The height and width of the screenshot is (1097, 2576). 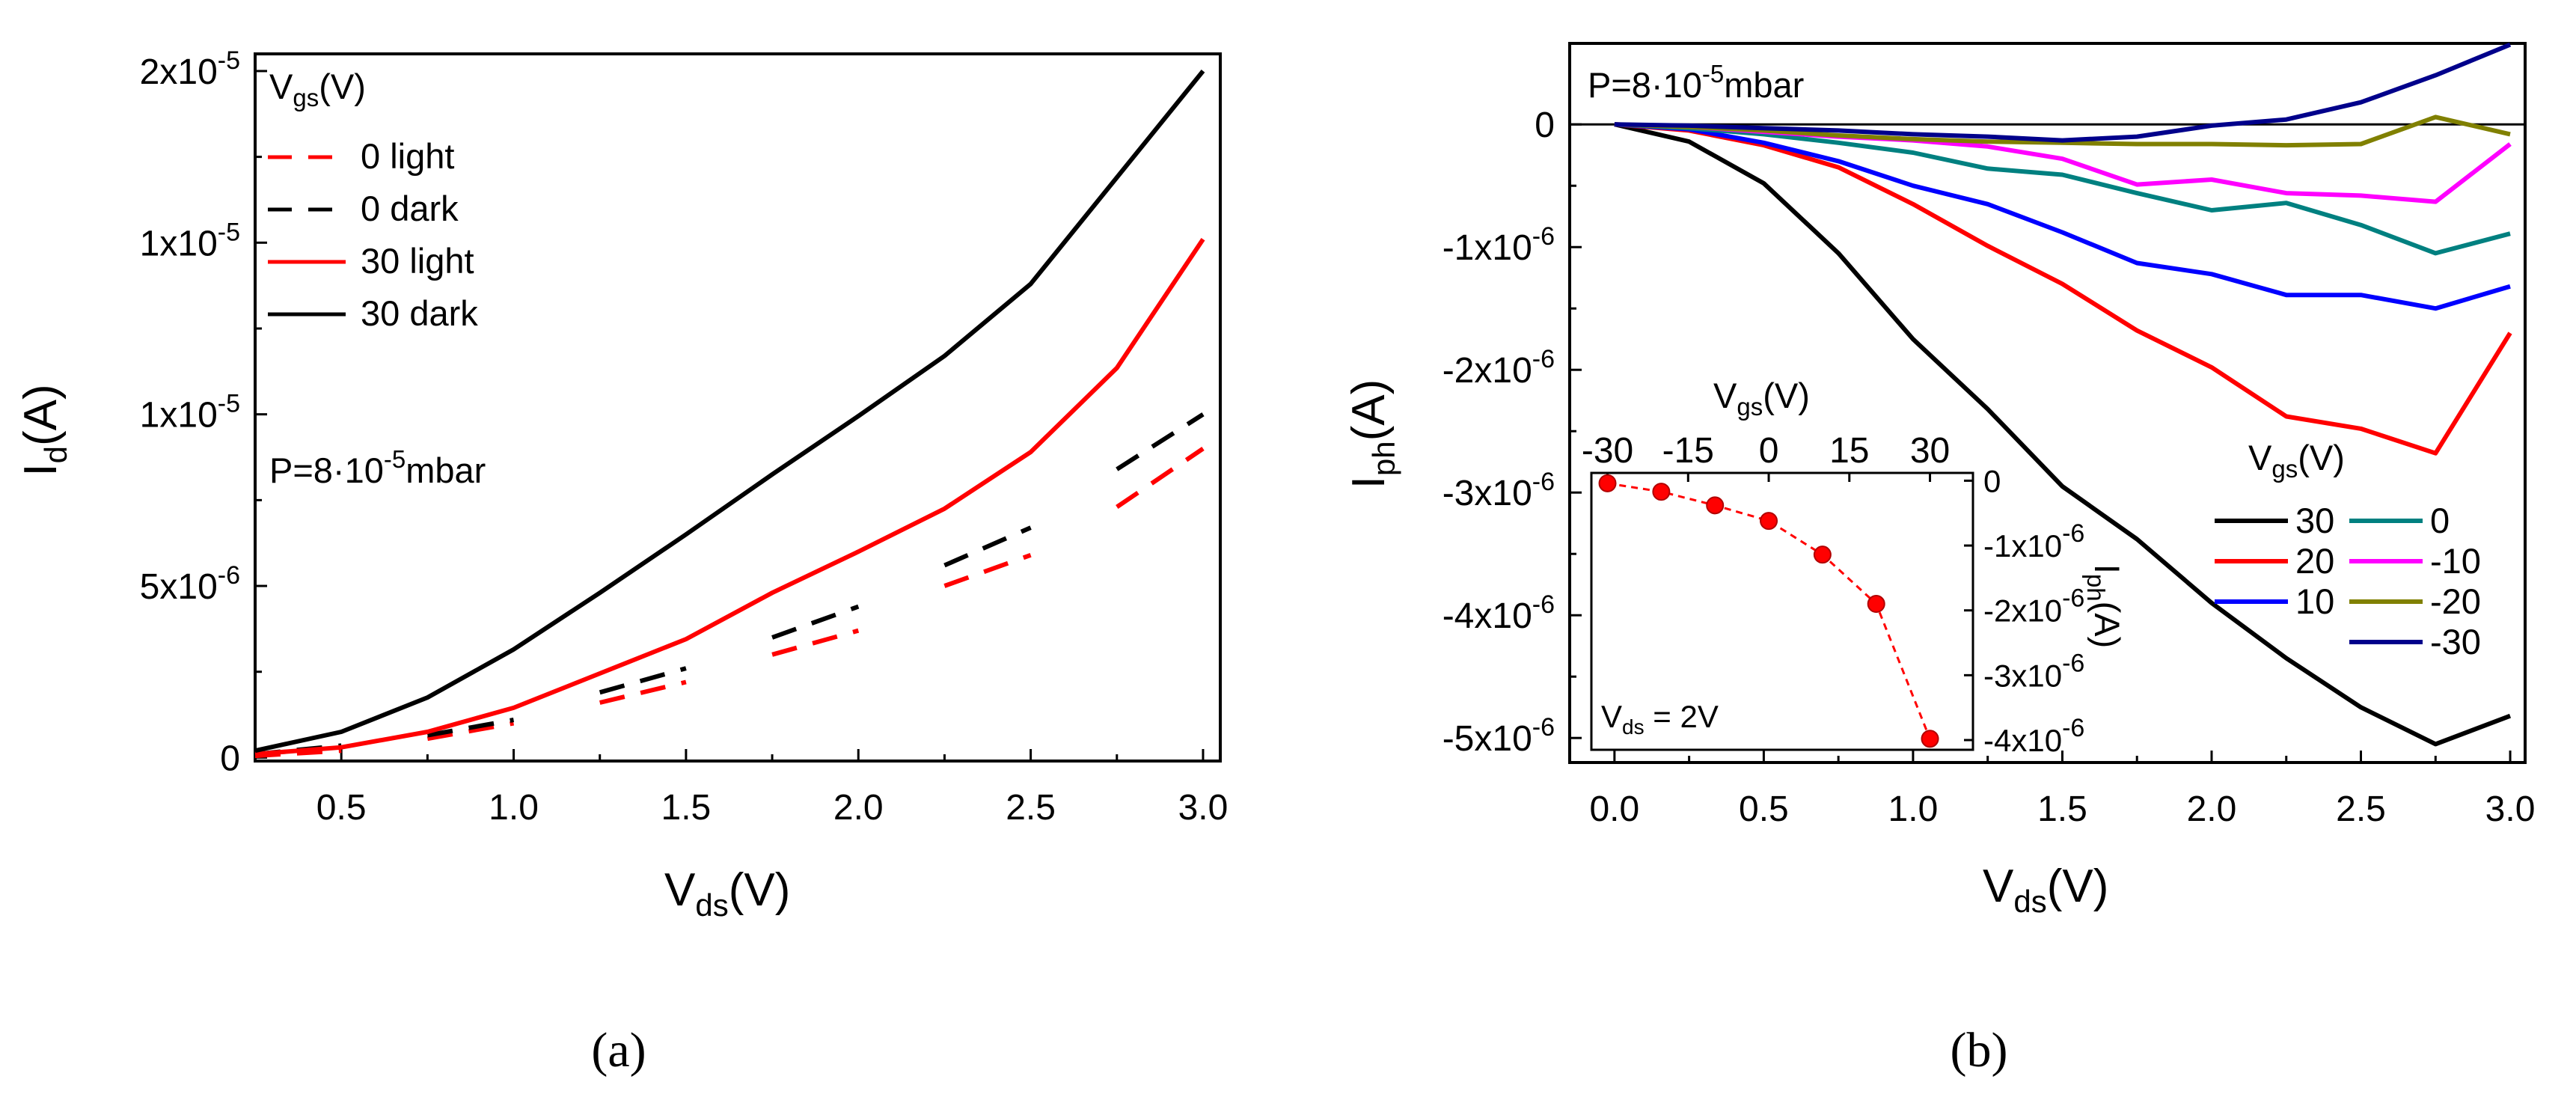 What do you see at coordinates (1614, 809) in the screenshot?
I see `panel-b-x-tick-label: 0.0` at bounding box center [1614, 809].